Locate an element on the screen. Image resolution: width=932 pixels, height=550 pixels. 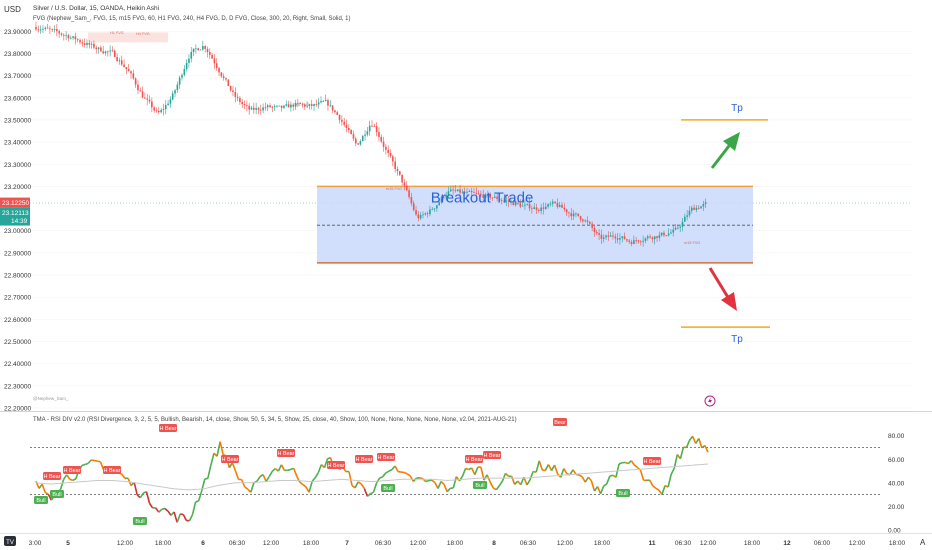
fvg-label: m15 FVG is located at coordinates (394, 189).